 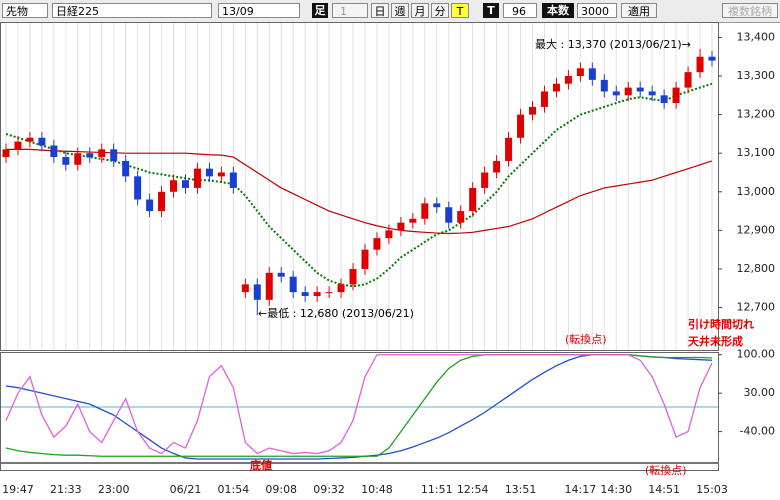 What do you see at coordinates (132, 10) in the screenshot?
I see `index-select: 日経225` at bounding box center [132, 10].